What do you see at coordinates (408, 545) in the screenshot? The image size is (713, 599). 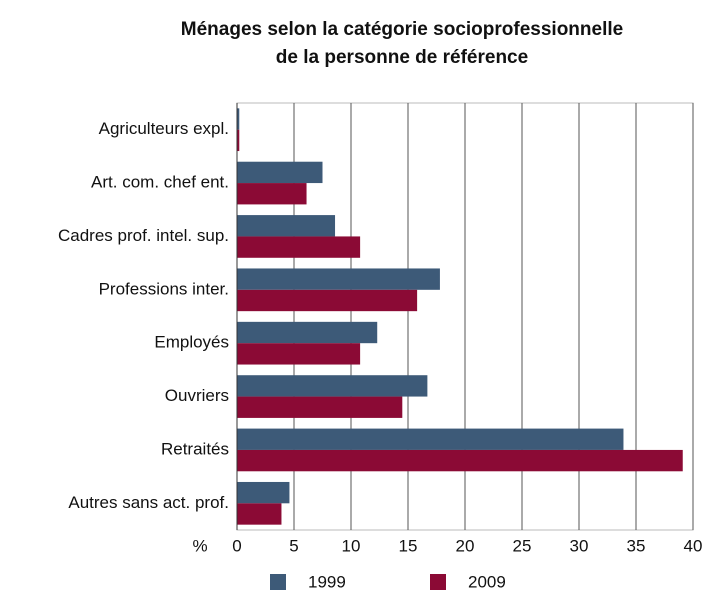 I see `x-tick-label: 15` at bounding box center [408, 545].